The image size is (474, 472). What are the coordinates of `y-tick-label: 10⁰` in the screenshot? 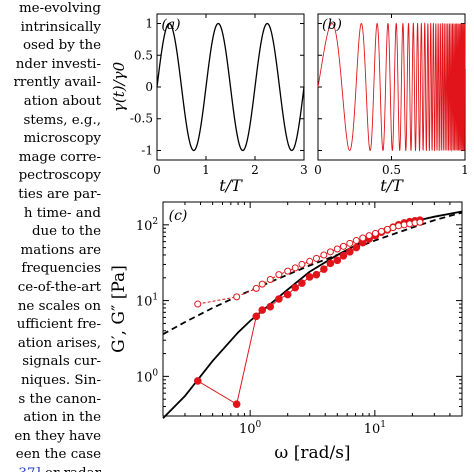 It's located at (147, 376).